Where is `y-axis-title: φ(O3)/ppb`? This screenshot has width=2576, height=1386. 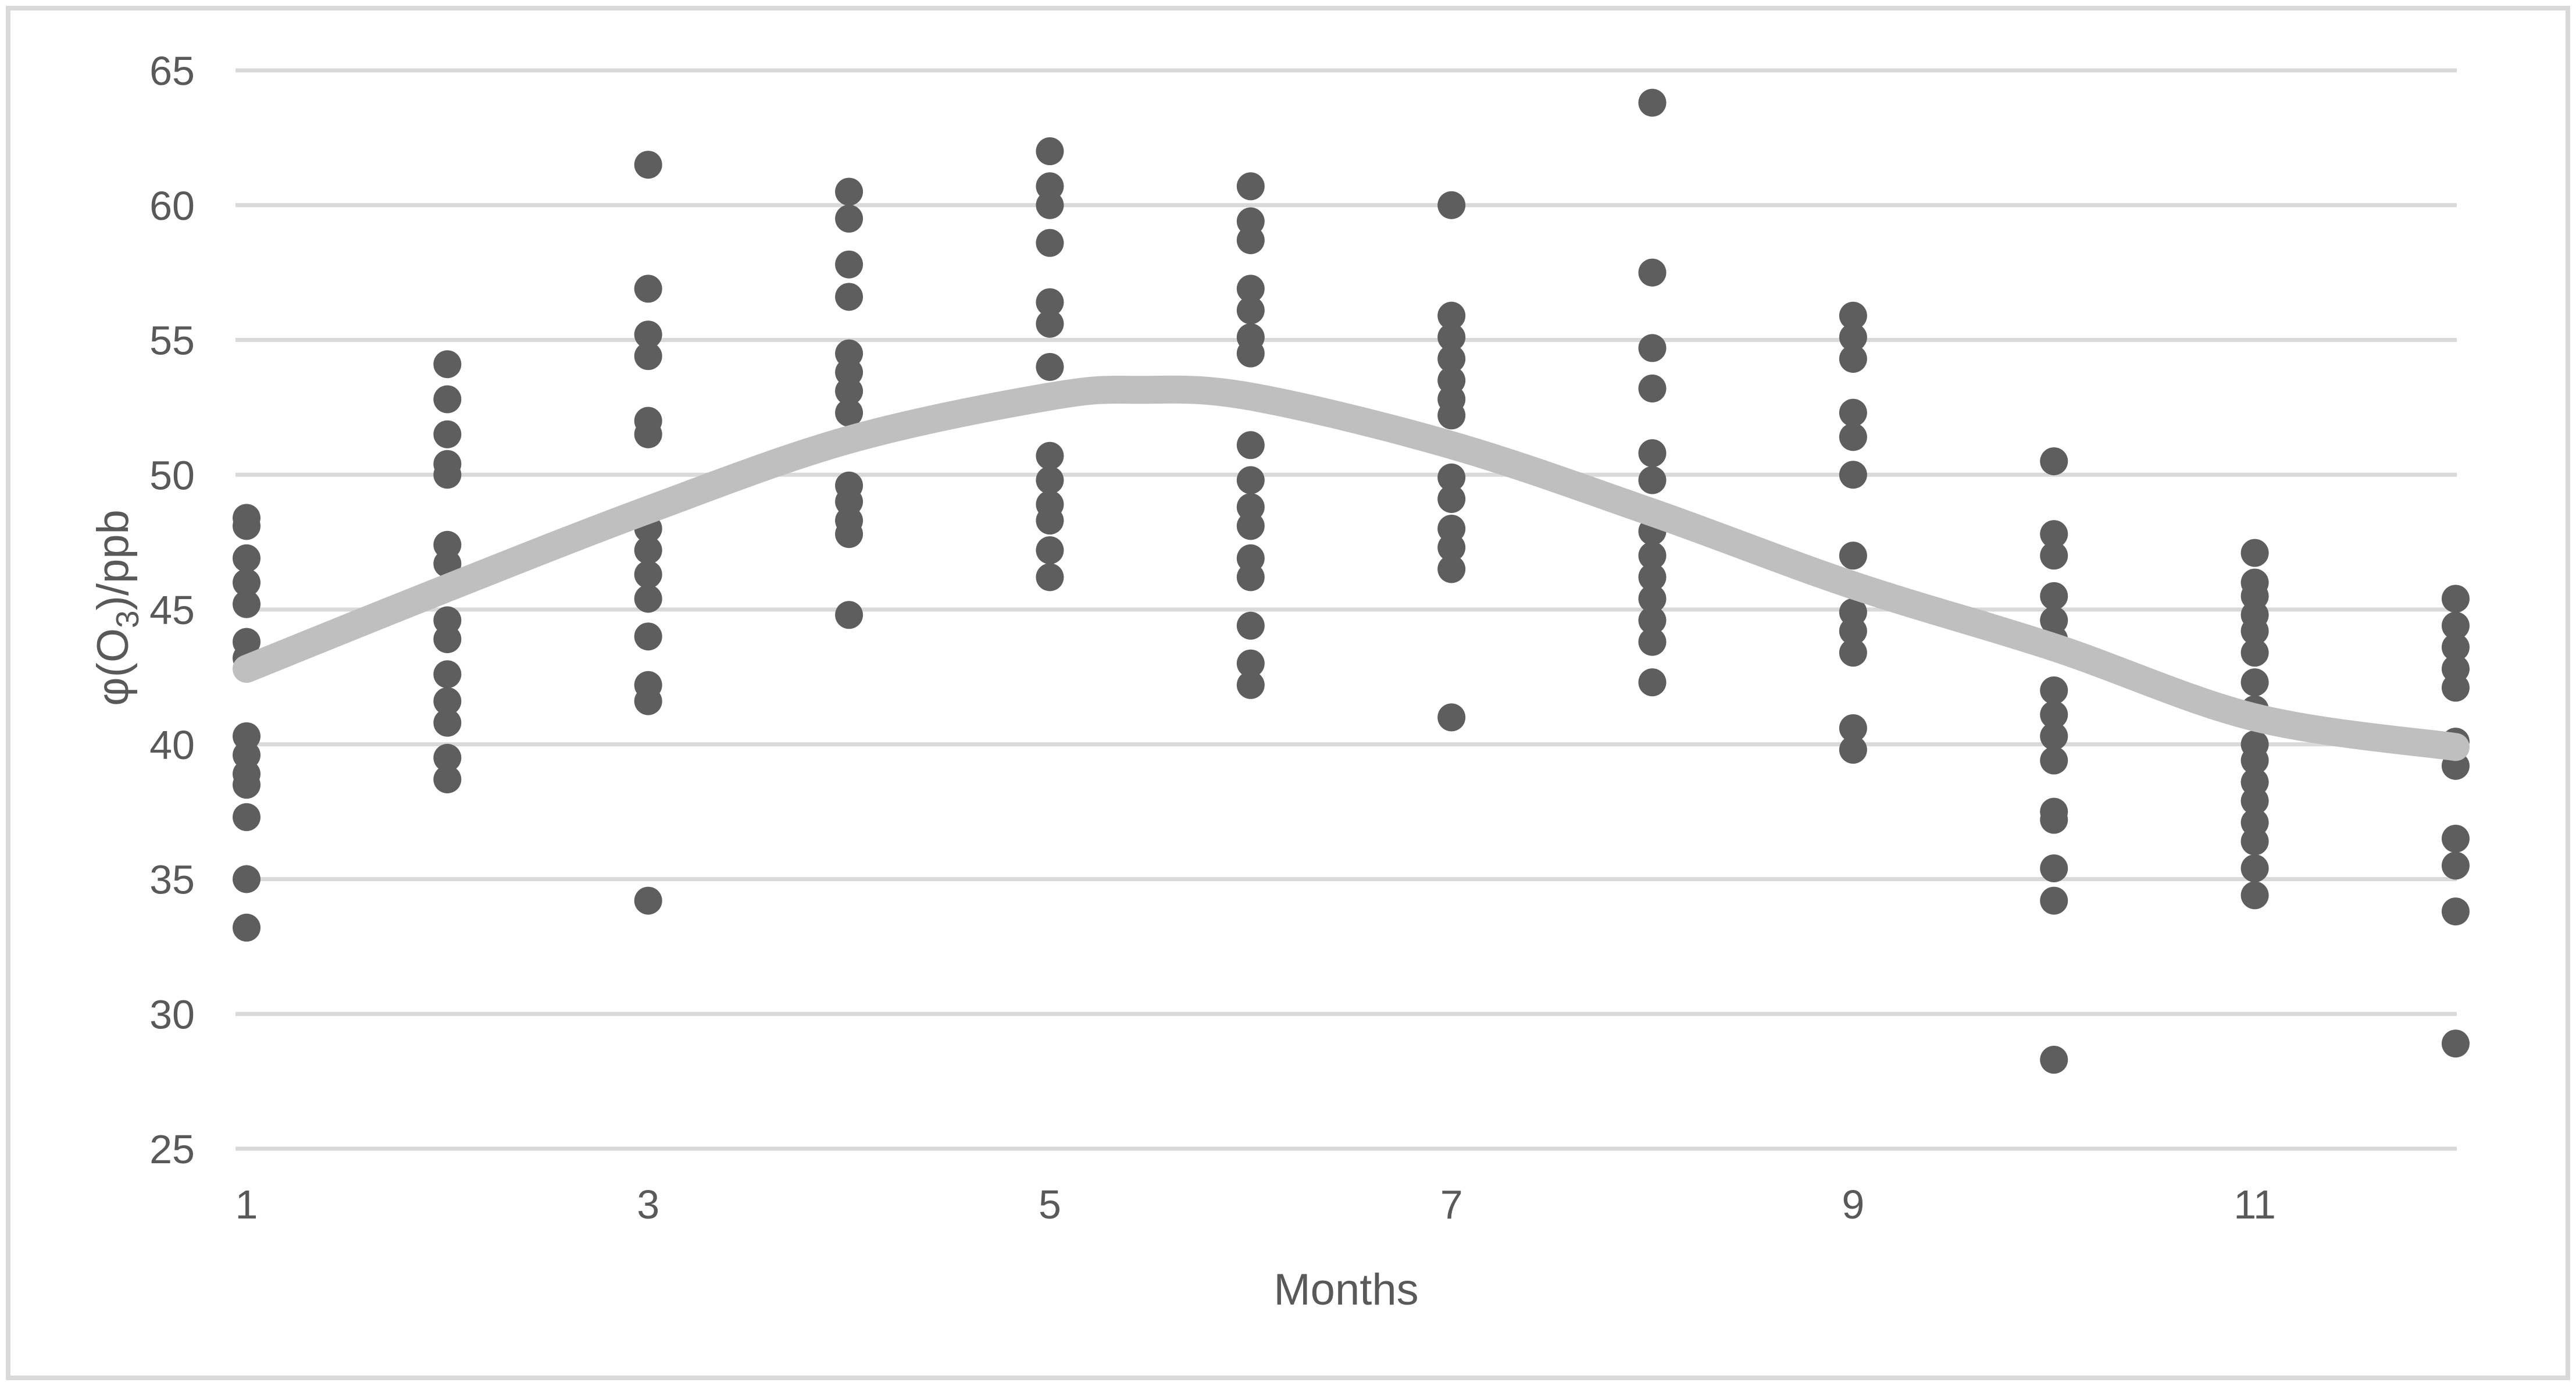
y-axis-title: φ(O3)/ppb is located at coordinates (117, 607).